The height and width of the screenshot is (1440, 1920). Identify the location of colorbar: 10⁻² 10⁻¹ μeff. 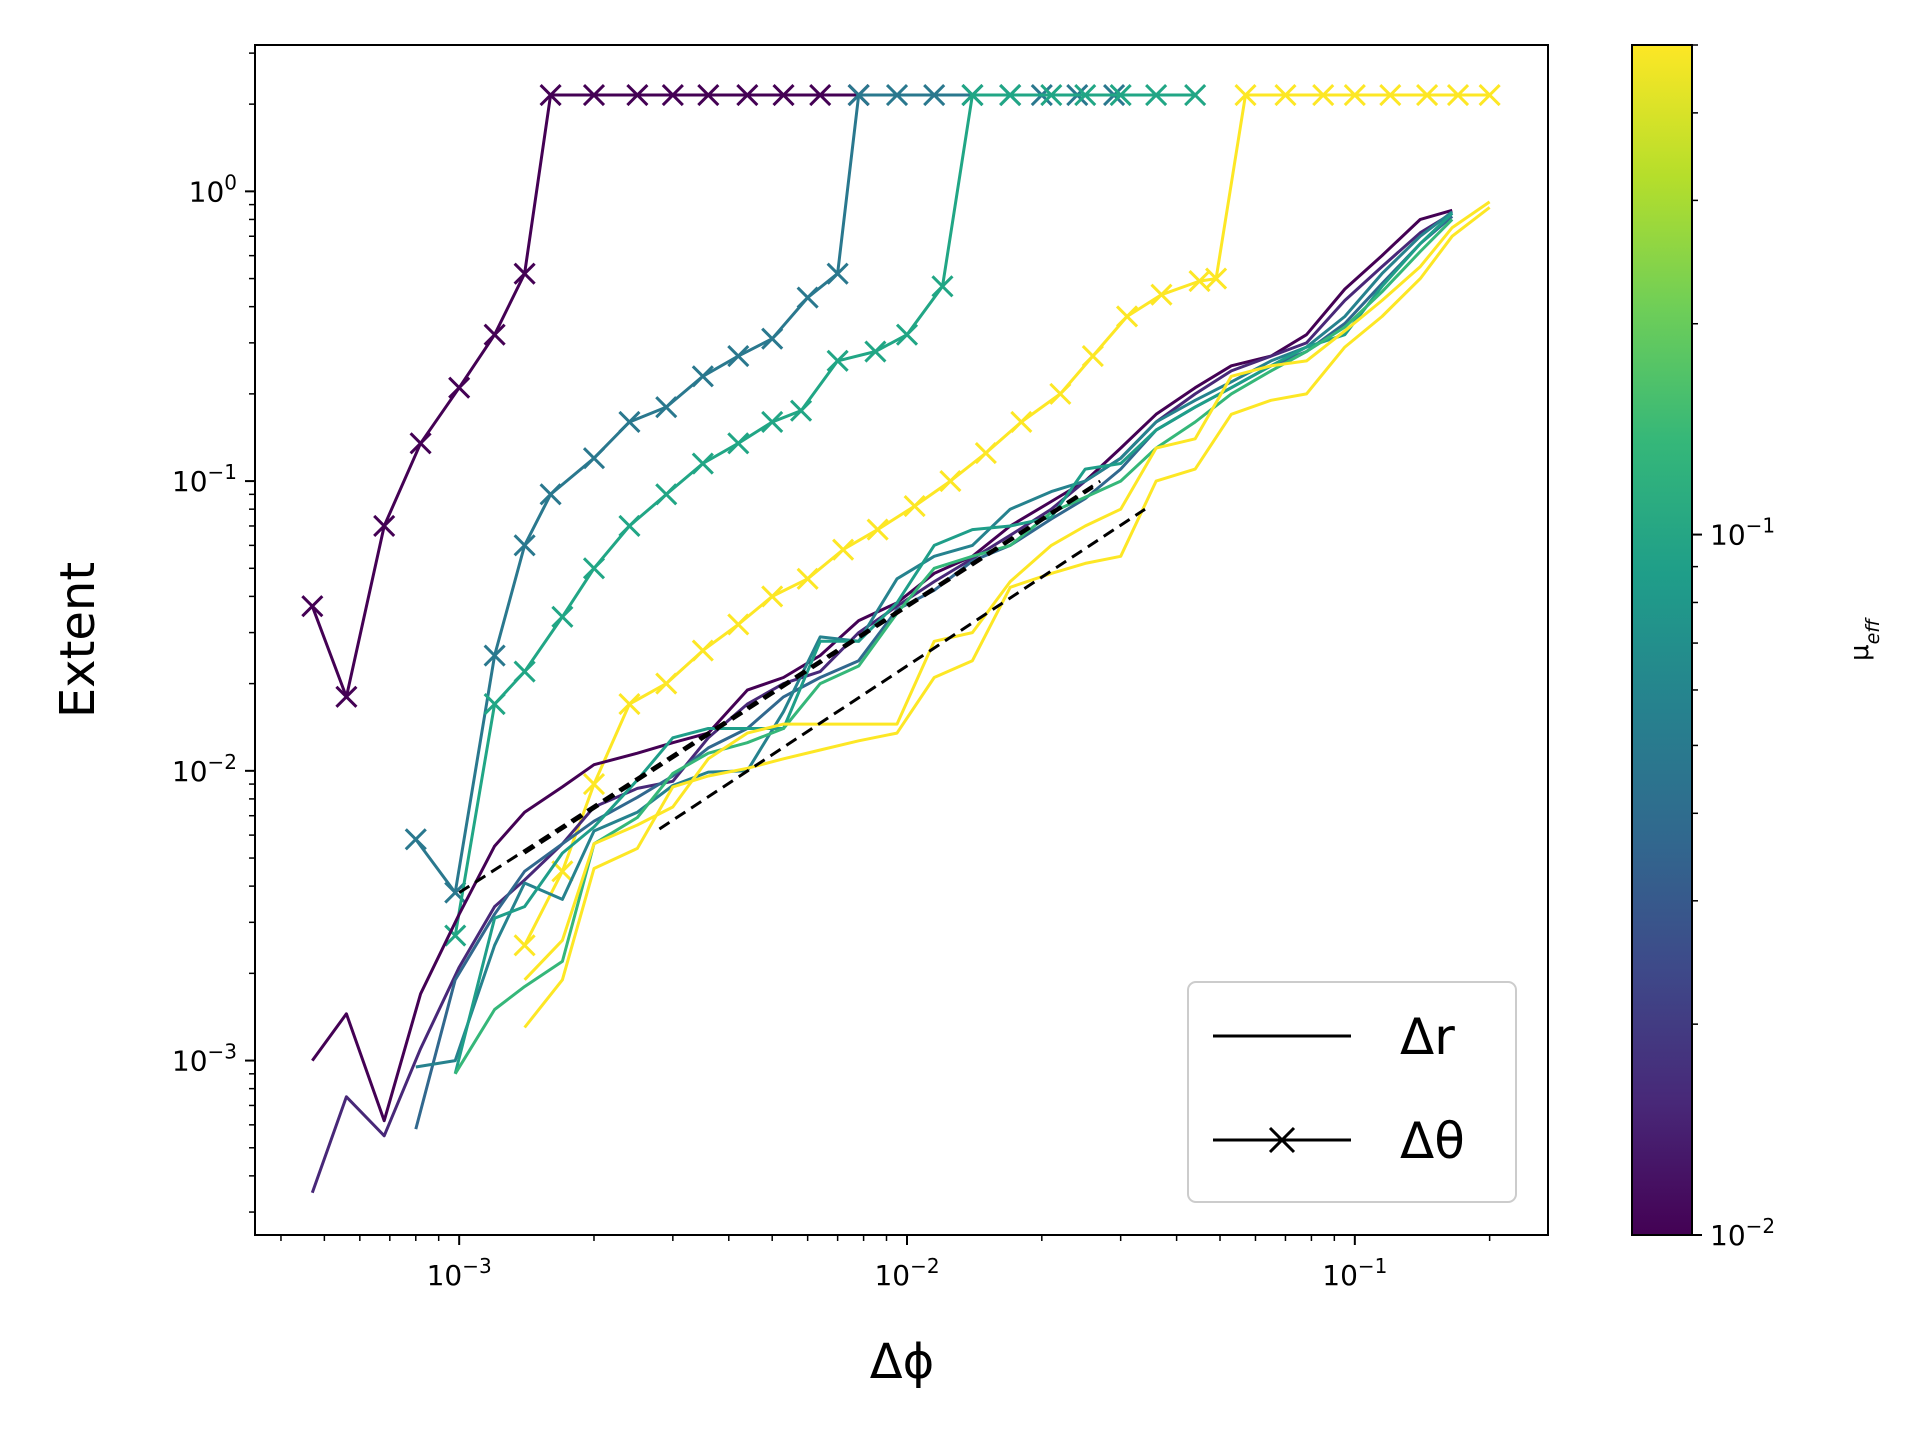
(1757, 648).